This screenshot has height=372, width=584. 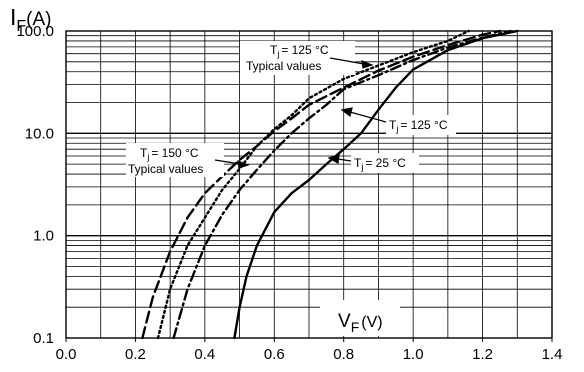 I want to click on arrow-125-head, so click(x=346, y=112).